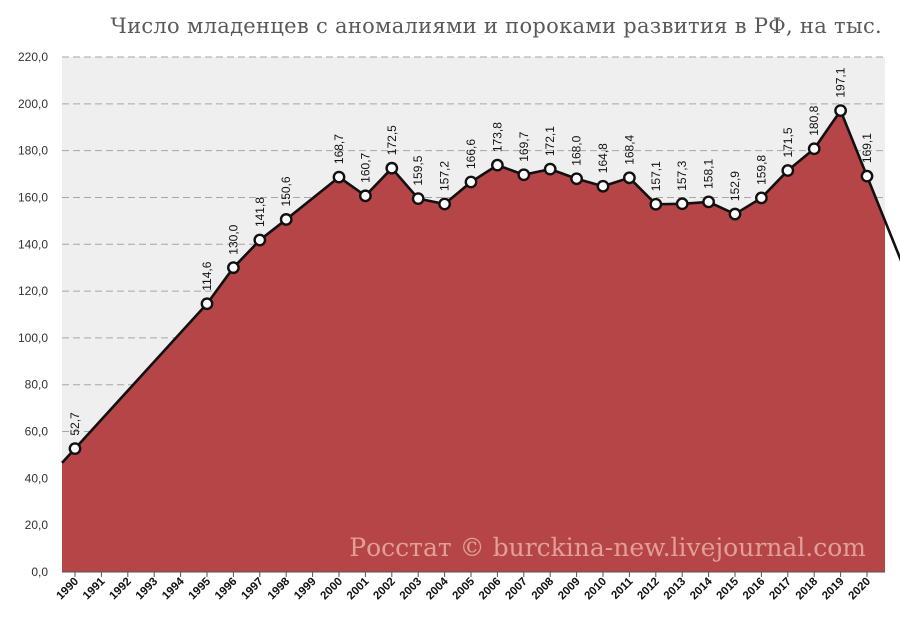 This screenshot has height=629, width=900. What do you see at coordinates (497, 137) in the screenshot?
I see `data-label: 173,8` at bounding box center [497, 137].